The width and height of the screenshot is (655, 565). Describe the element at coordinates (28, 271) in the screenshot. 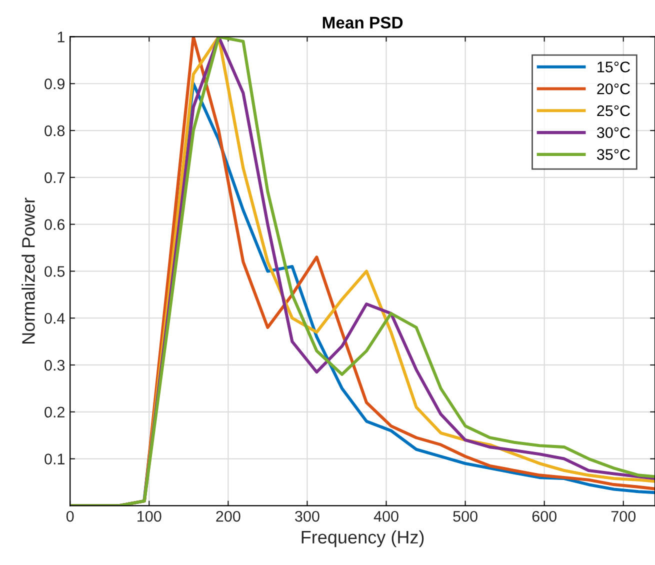

I see `y-axis-title: Normalized Power` at that location.